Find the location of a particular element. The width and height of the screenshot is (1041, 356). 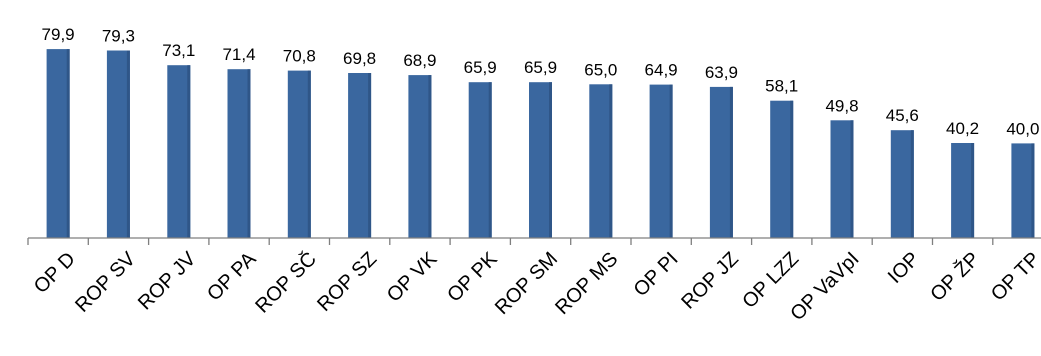

data-label: 40,2 is located at coordinates (962, 128).